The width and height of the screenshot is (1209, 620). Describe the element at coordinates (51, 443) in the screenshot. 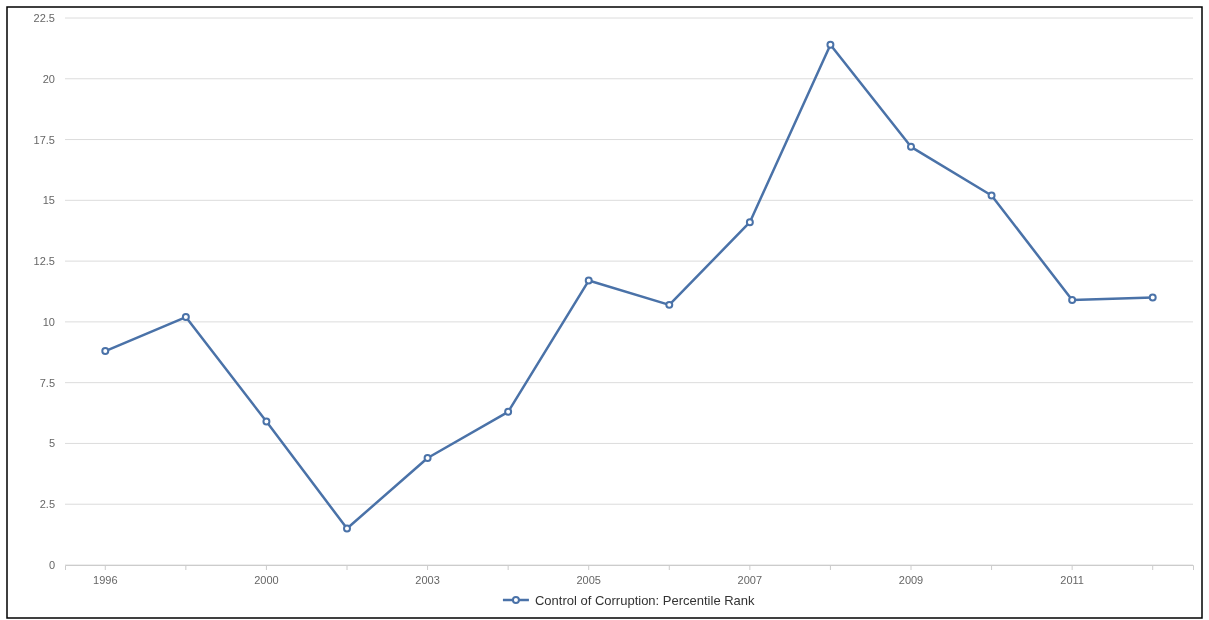

I see `y-tick-label: 5` at that location.